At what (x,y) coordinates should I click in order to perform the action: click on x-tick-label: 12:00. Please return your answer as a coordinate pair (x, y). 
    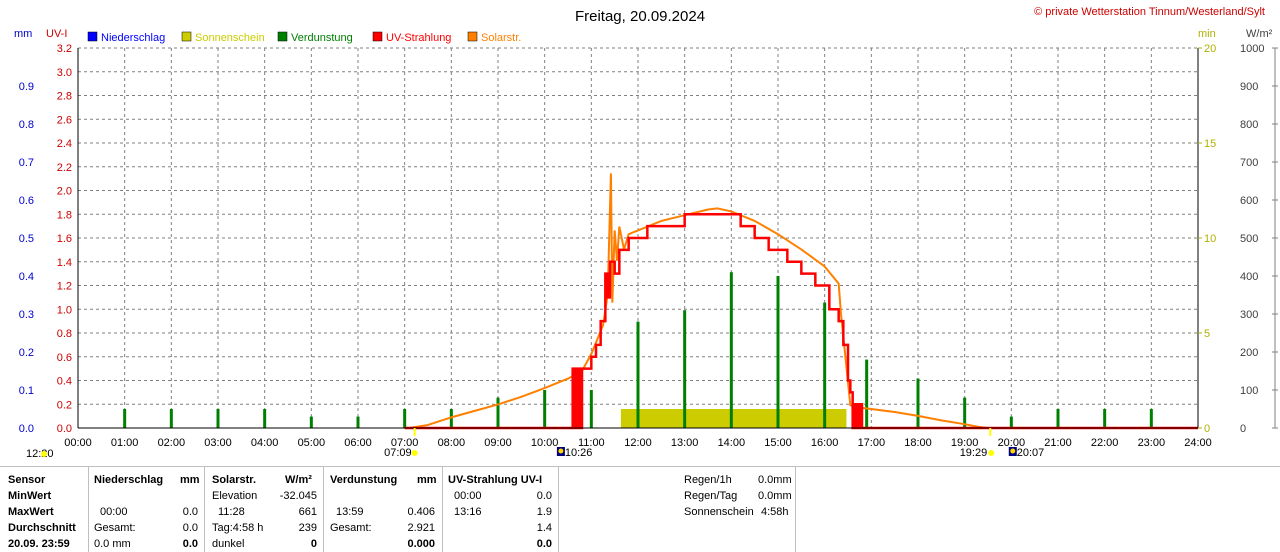
    Looking at the image, I should click on (638, 443).